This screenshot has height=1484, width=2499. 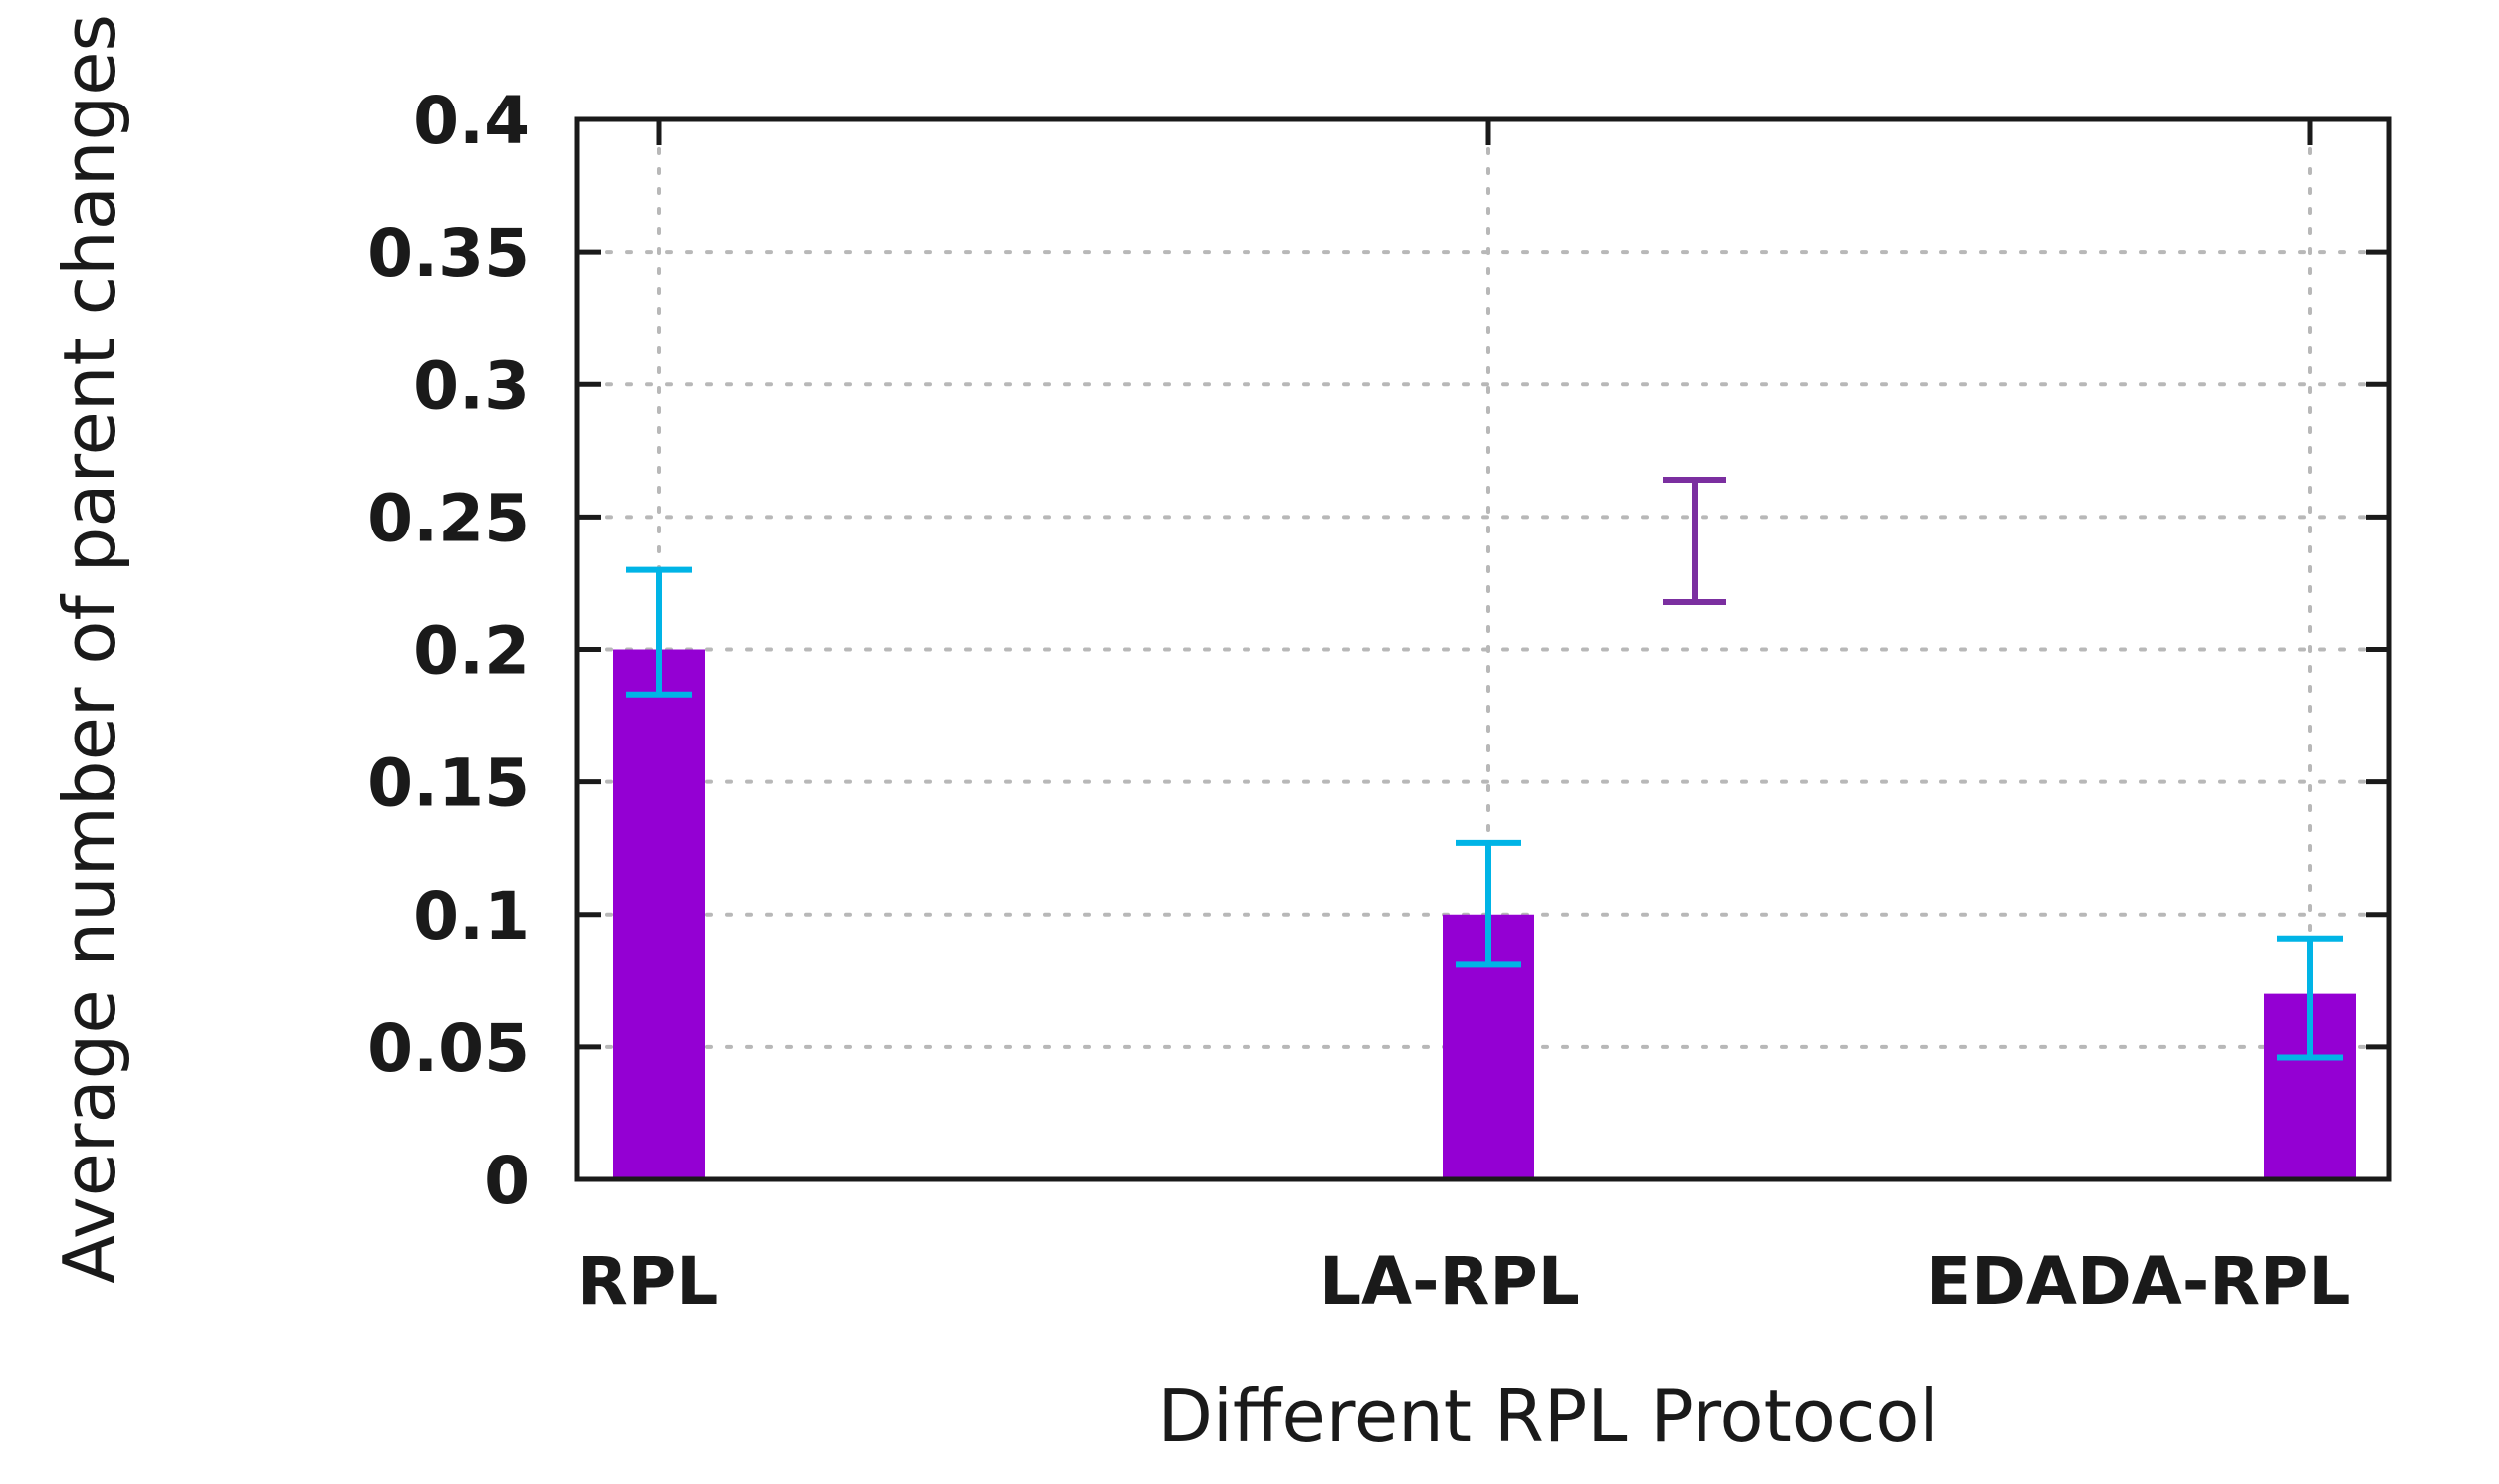 I want to click on y-tick-label: 0.15, so click(x=448, y=783).